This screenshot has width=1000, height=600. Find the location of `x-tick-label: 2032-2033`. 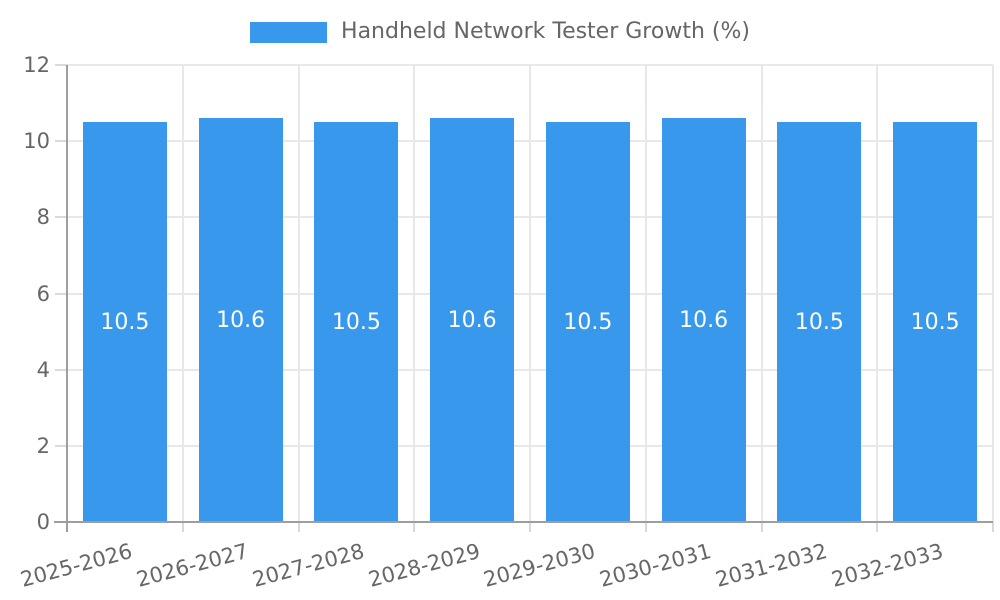

x-tick-label: 2032-2033 is located at coordinates (887, 565).